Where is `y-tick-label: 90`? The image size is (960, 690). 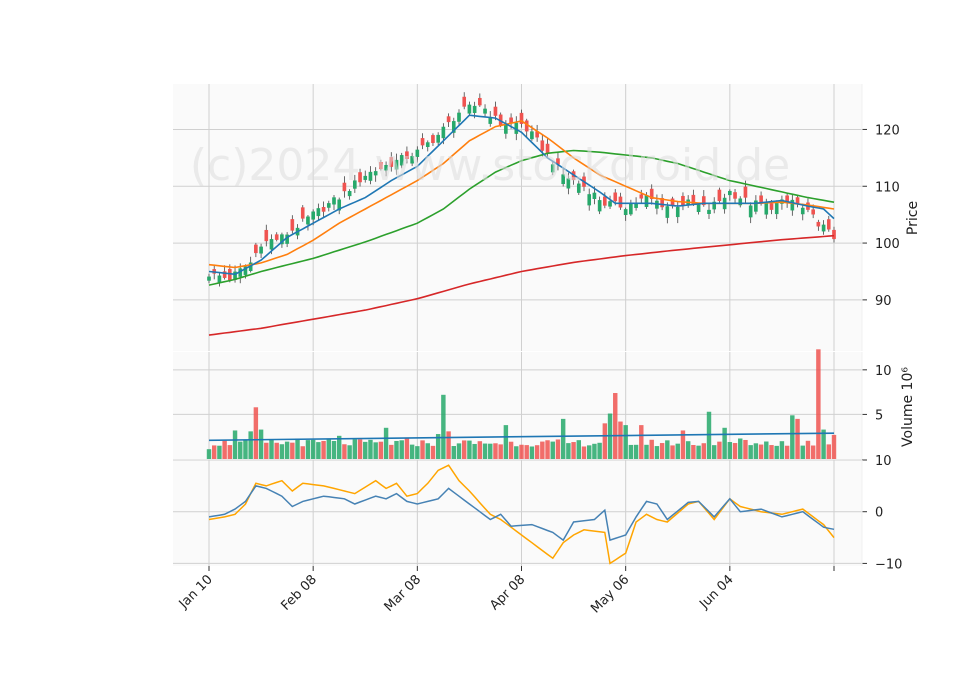
y-tick-label: 90 is located at coordinates (883, 301).